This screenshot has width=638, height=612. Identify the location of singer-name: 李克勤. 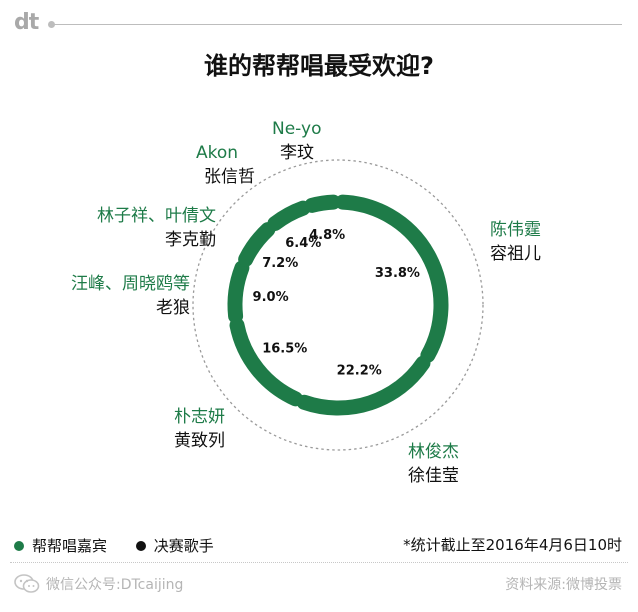
(190, 240).